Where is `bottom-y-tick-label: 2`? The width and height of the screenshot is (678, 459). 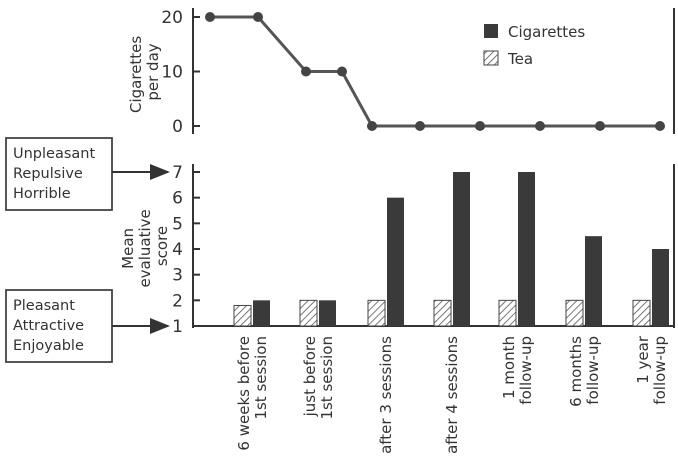
bottom-y-tick-label: 2 is located at coordinates (177, 301).